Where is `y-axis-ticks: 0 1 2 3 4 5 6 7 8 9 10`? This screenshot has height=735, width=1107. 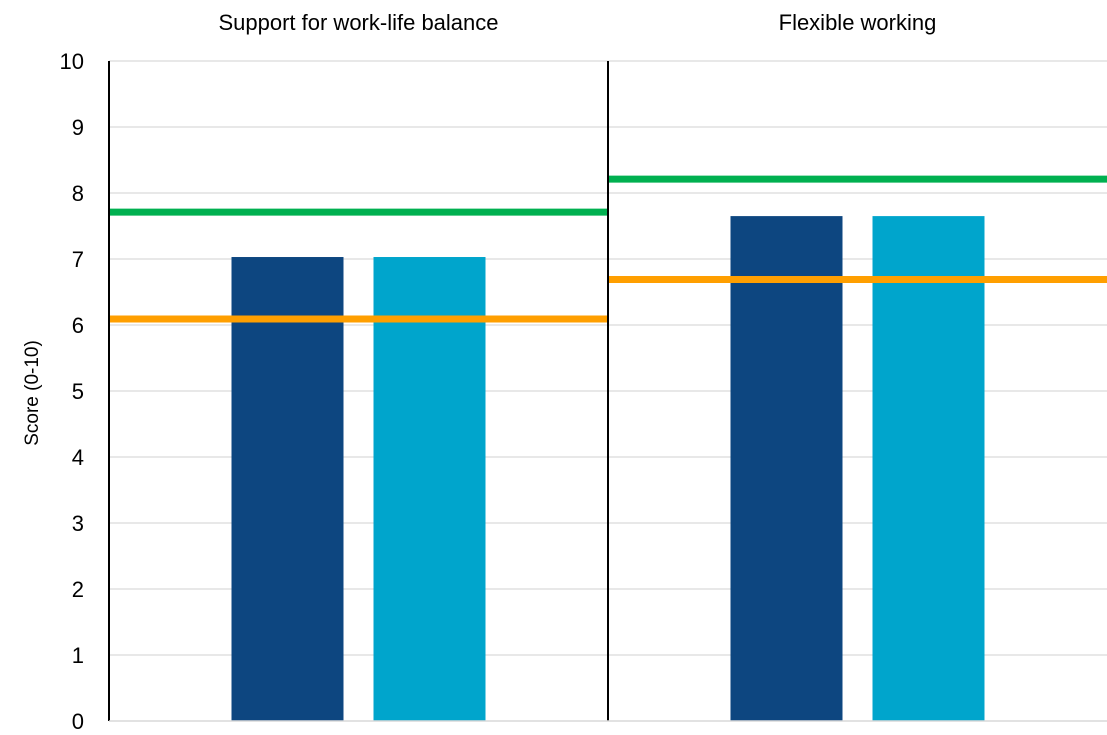 y-axis-ticks: 0 1 2 3 4 5 6 7 8 9 10 is located at coordinates (72, 391).